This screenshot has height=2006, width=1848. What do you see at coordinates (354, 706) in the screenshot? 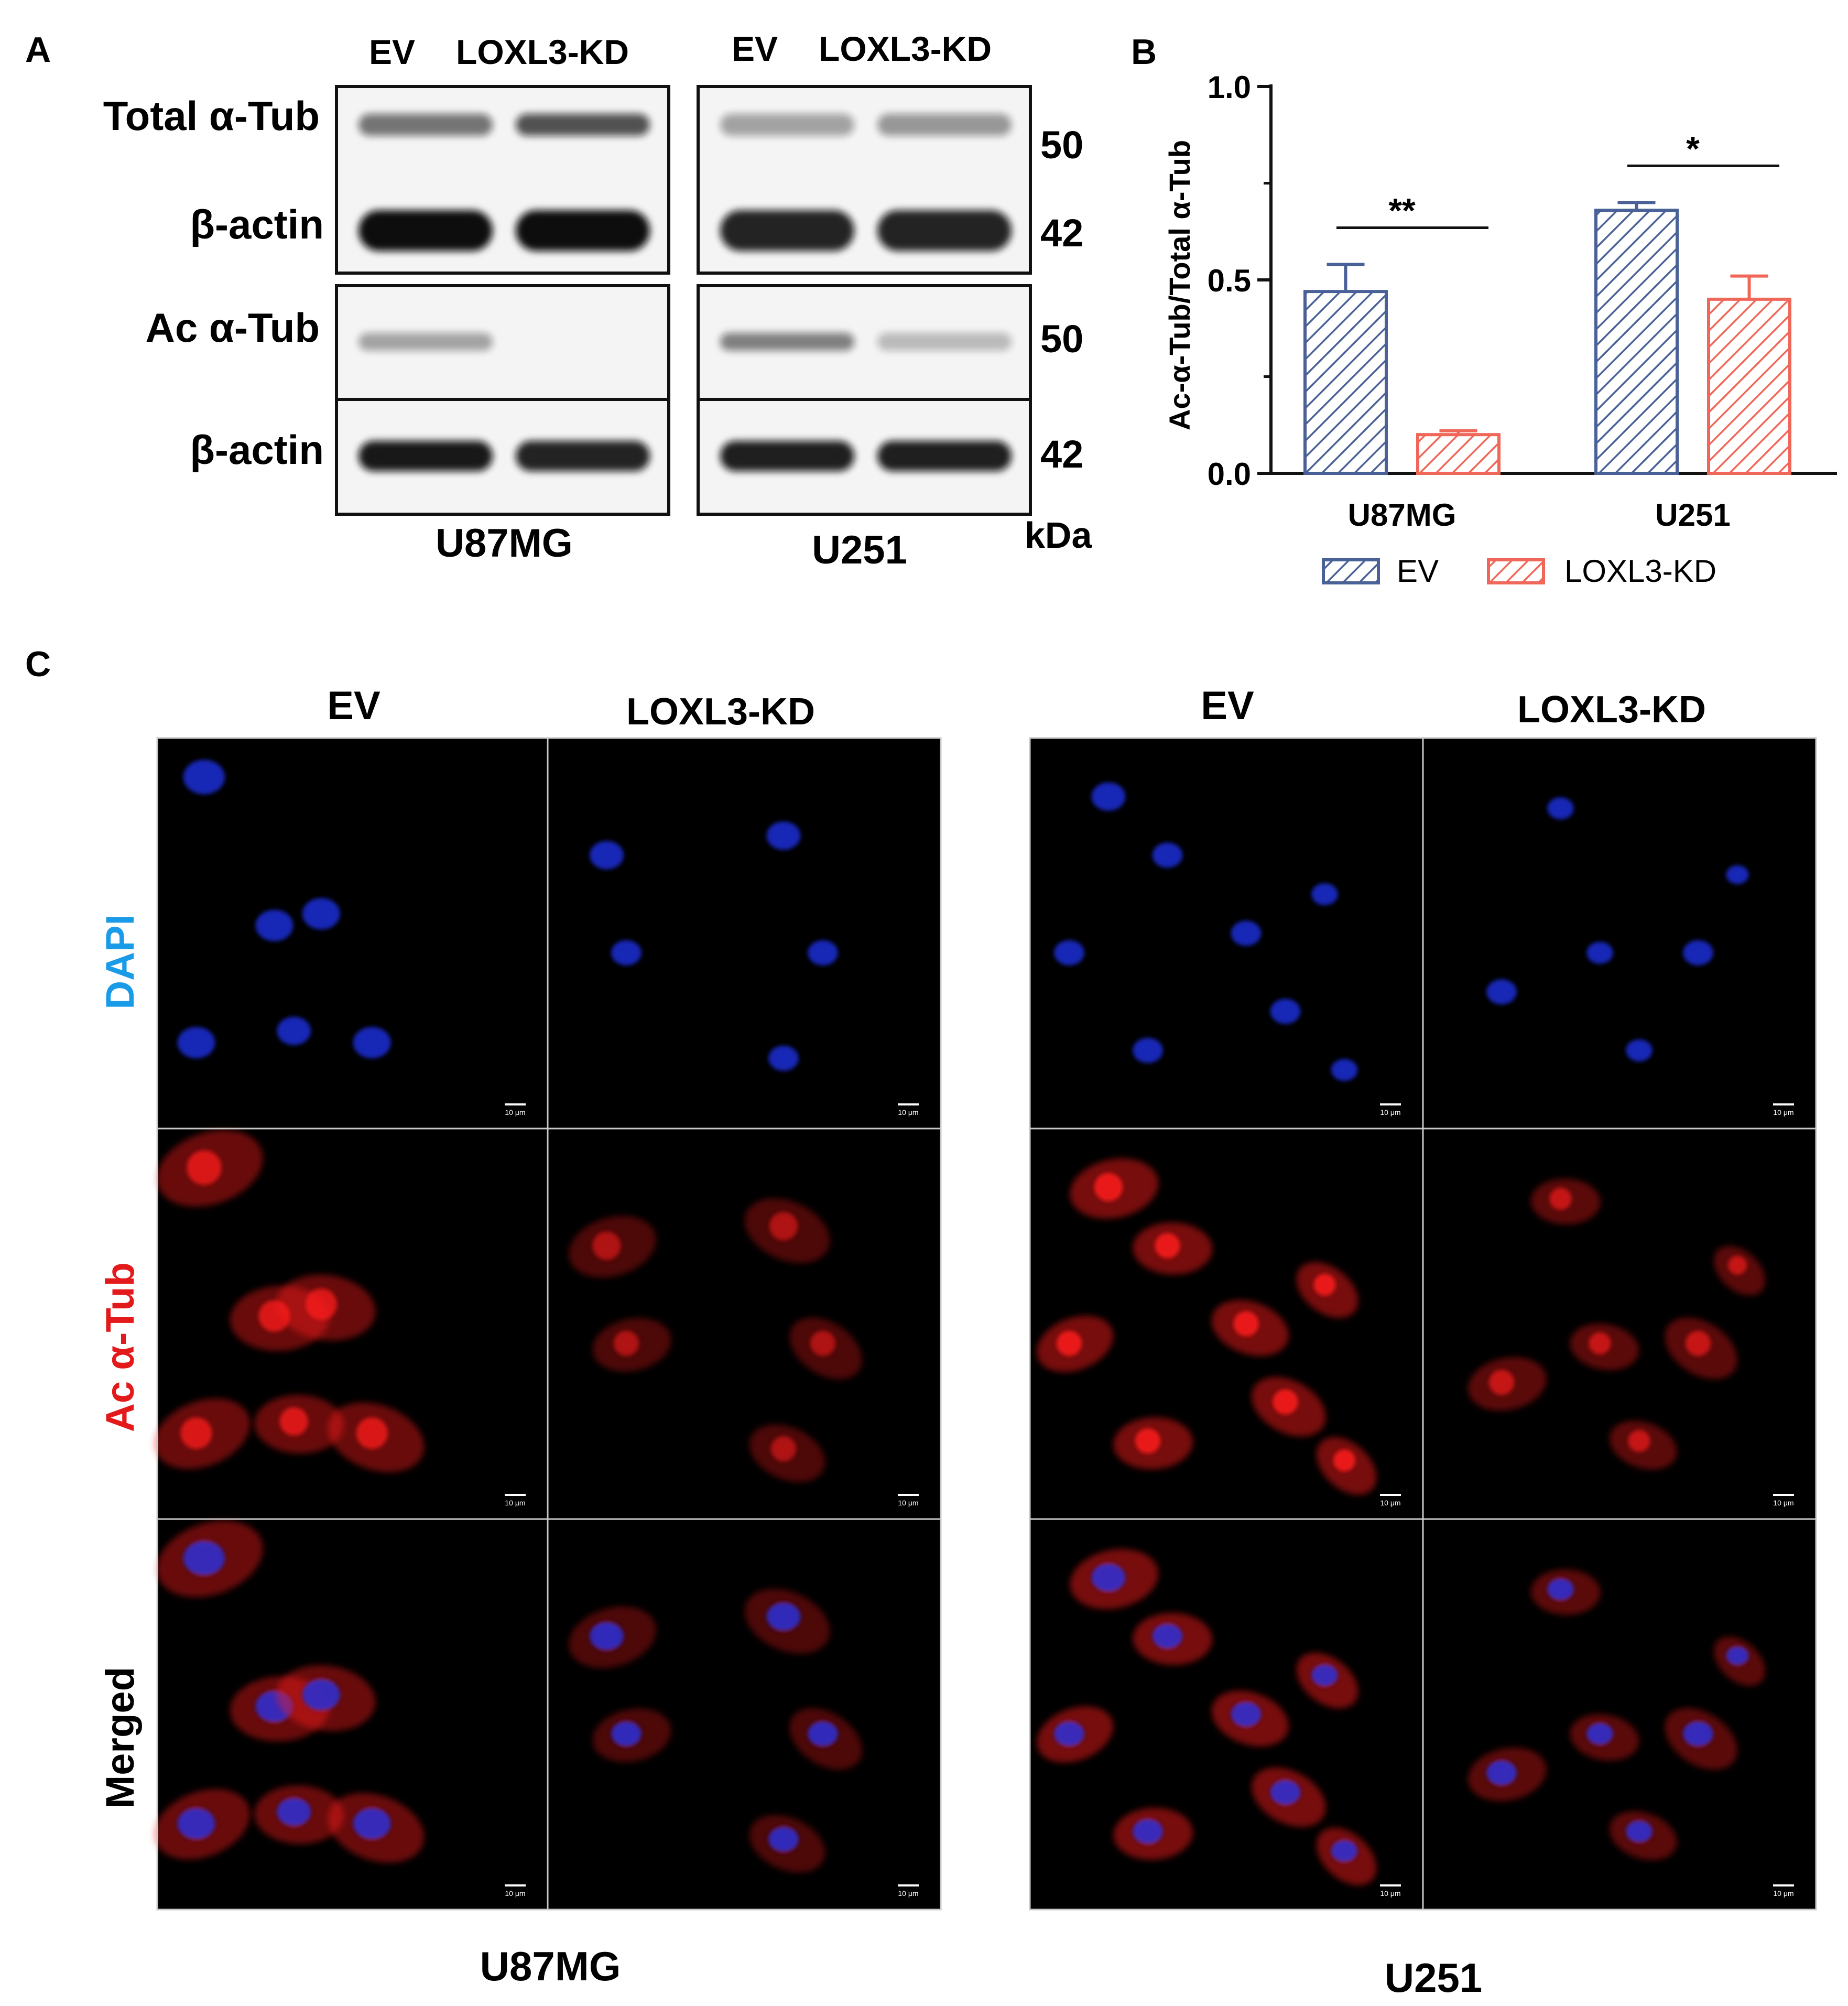
I see `micro-u87-header-ev: EV` at bounding box center [354, 706].